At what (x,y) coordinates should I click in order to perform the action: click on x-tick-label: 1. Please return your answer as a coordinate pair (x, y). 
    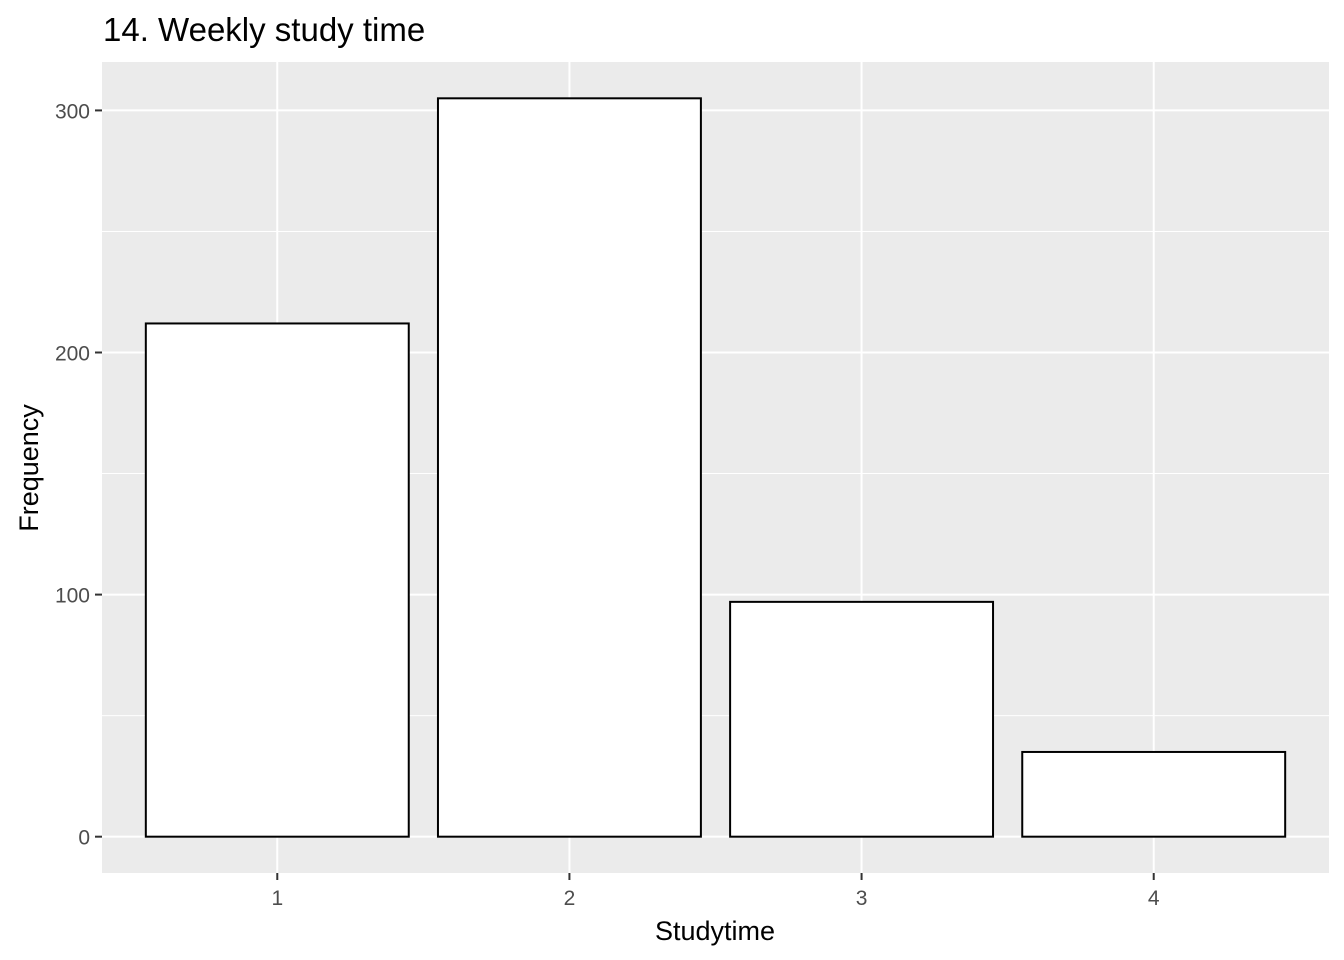
    Looking at the image, I should click on (277, 898).